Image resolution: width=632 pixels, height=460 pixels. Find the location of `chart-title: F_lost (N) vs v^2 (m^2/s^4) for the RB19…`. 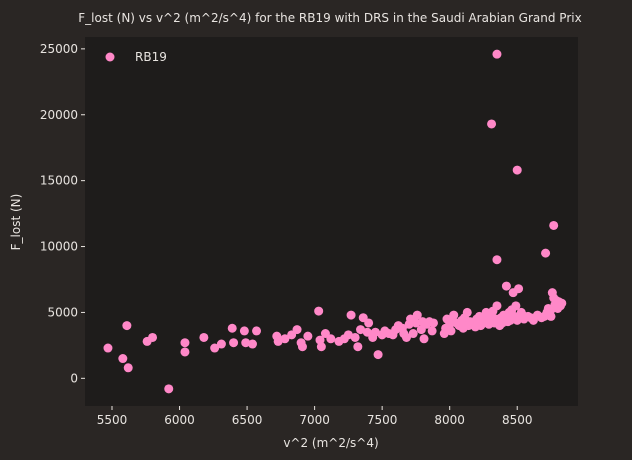

chart-title: F_lost (N) vs v^2 (m^2/s^4) for the RB19… is located at coordinates (329, 18).